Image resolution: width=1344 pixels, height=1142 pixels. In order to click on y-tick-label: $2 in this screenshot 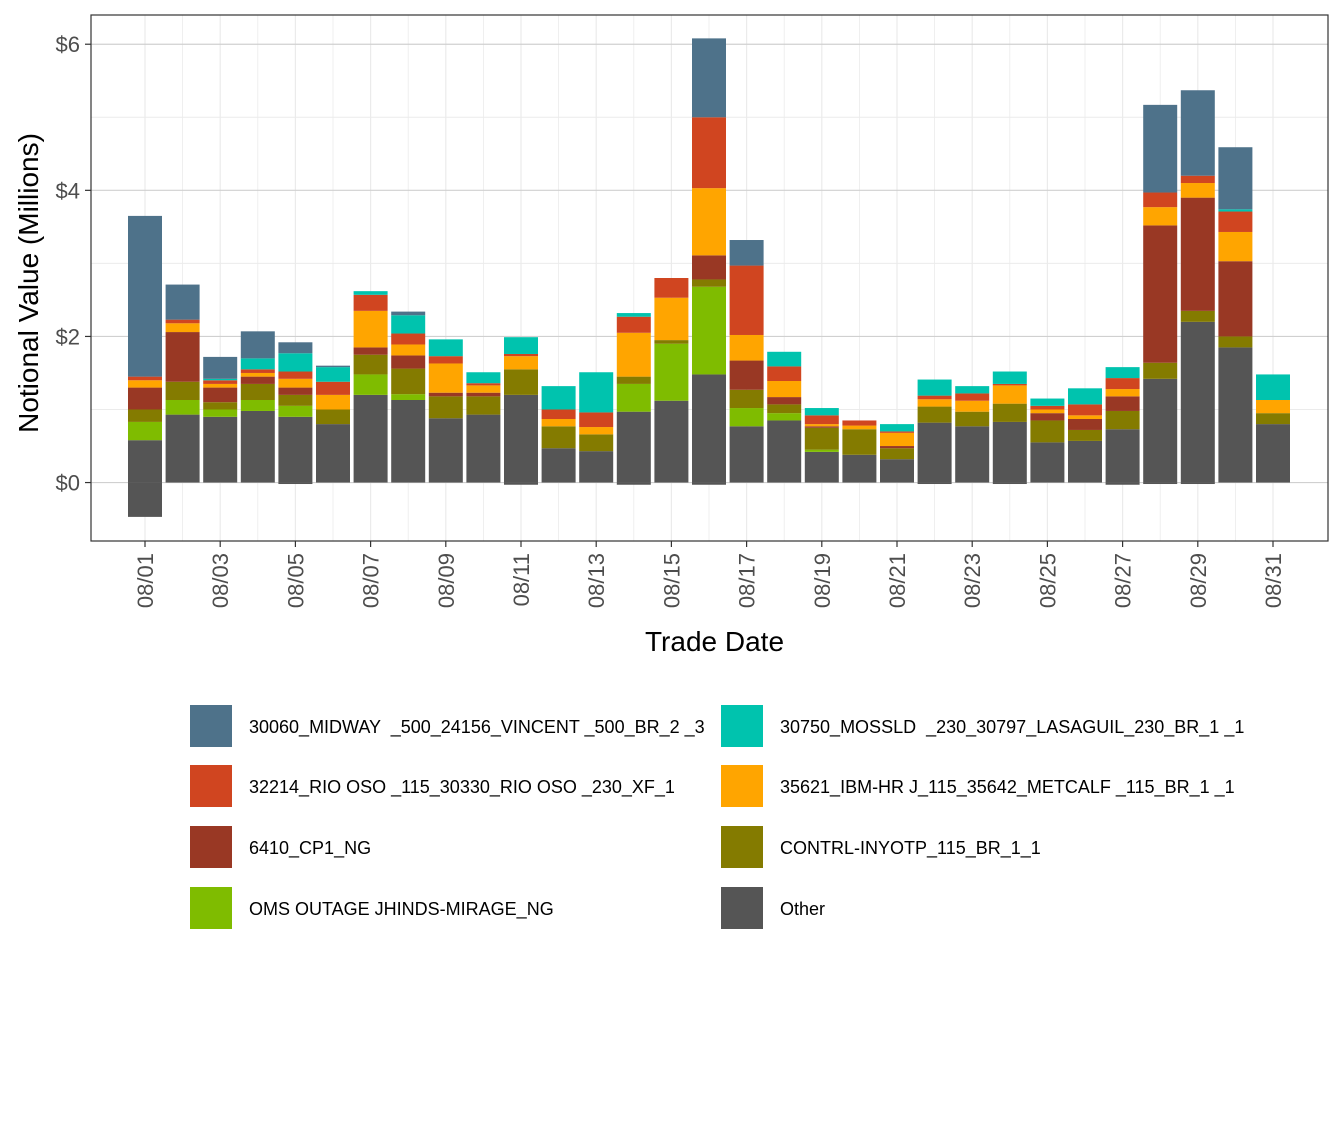, I will do `click(68, 336)`.